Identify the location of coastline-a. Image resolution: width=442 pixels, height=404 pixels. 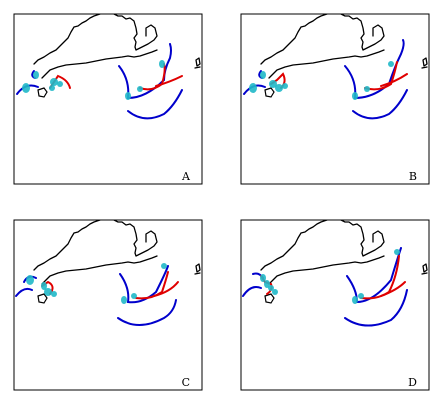
(95, 46).